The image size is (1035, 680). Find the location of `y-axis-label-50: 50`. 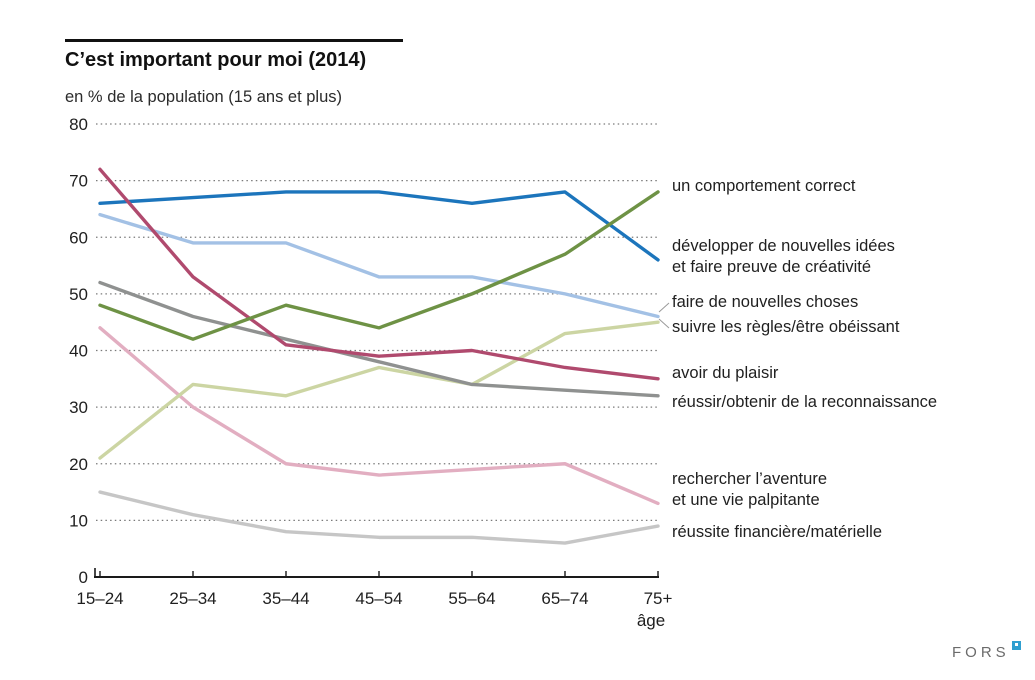

y-axis-label-50: 50 is located at coordinates (78, 294).